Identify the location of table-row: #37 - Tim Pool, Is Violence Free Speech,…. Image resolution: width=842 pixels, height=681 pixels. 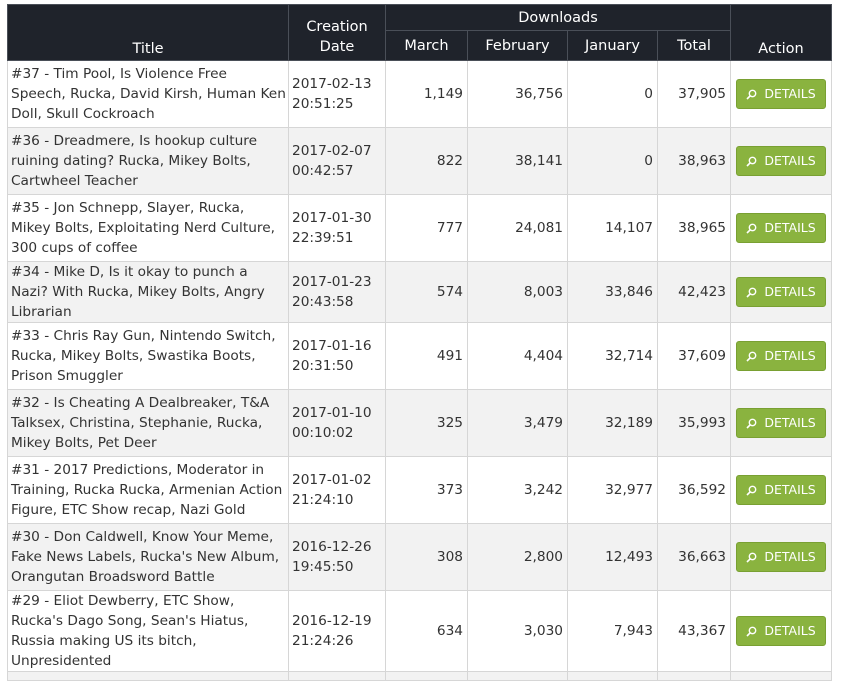
(420, 94).